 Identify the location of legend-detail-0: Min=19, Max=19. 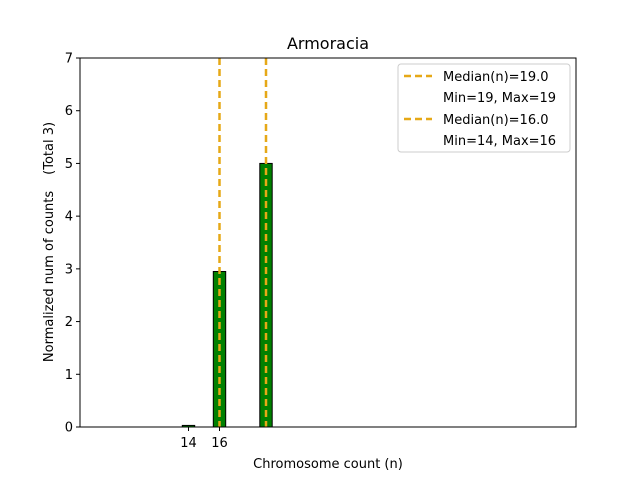
(499, 98).